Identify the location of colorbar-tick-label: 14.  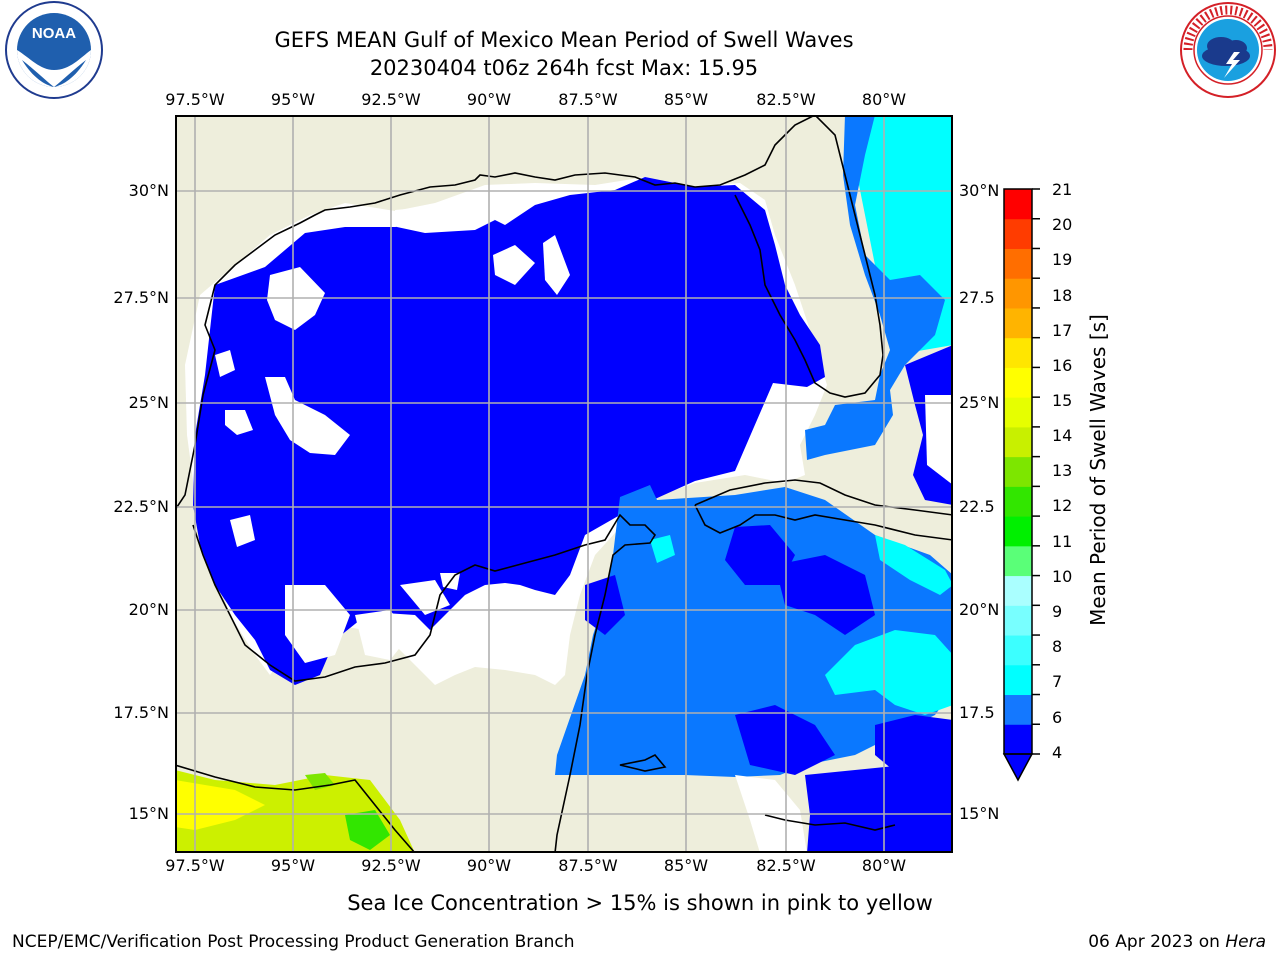
(1062, 435).